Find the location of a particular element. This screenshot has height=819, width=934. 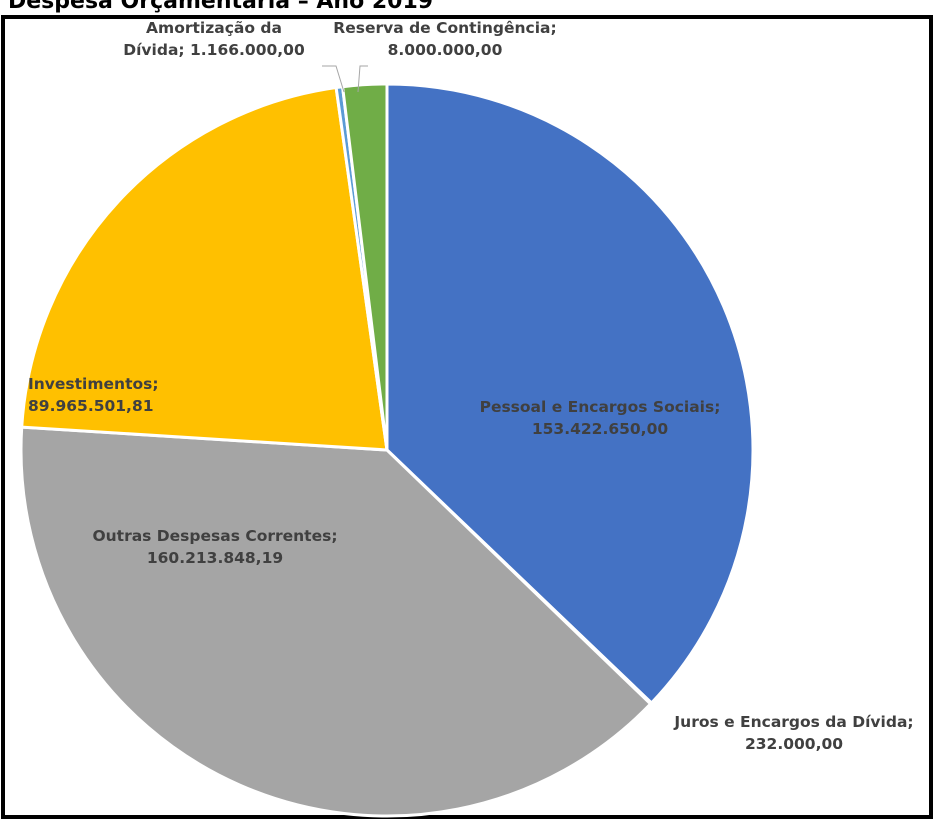

leader-line-amortizacao-da-divida is located at coordinates (333, 79).